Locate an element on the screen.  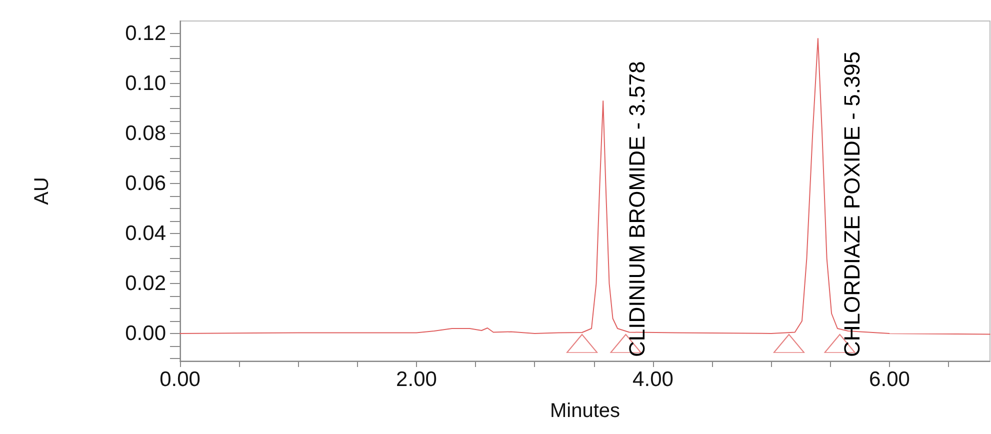
annotation: CLIDINIUM BROMIDE - 3.578 is located at coordinates (637, 209).